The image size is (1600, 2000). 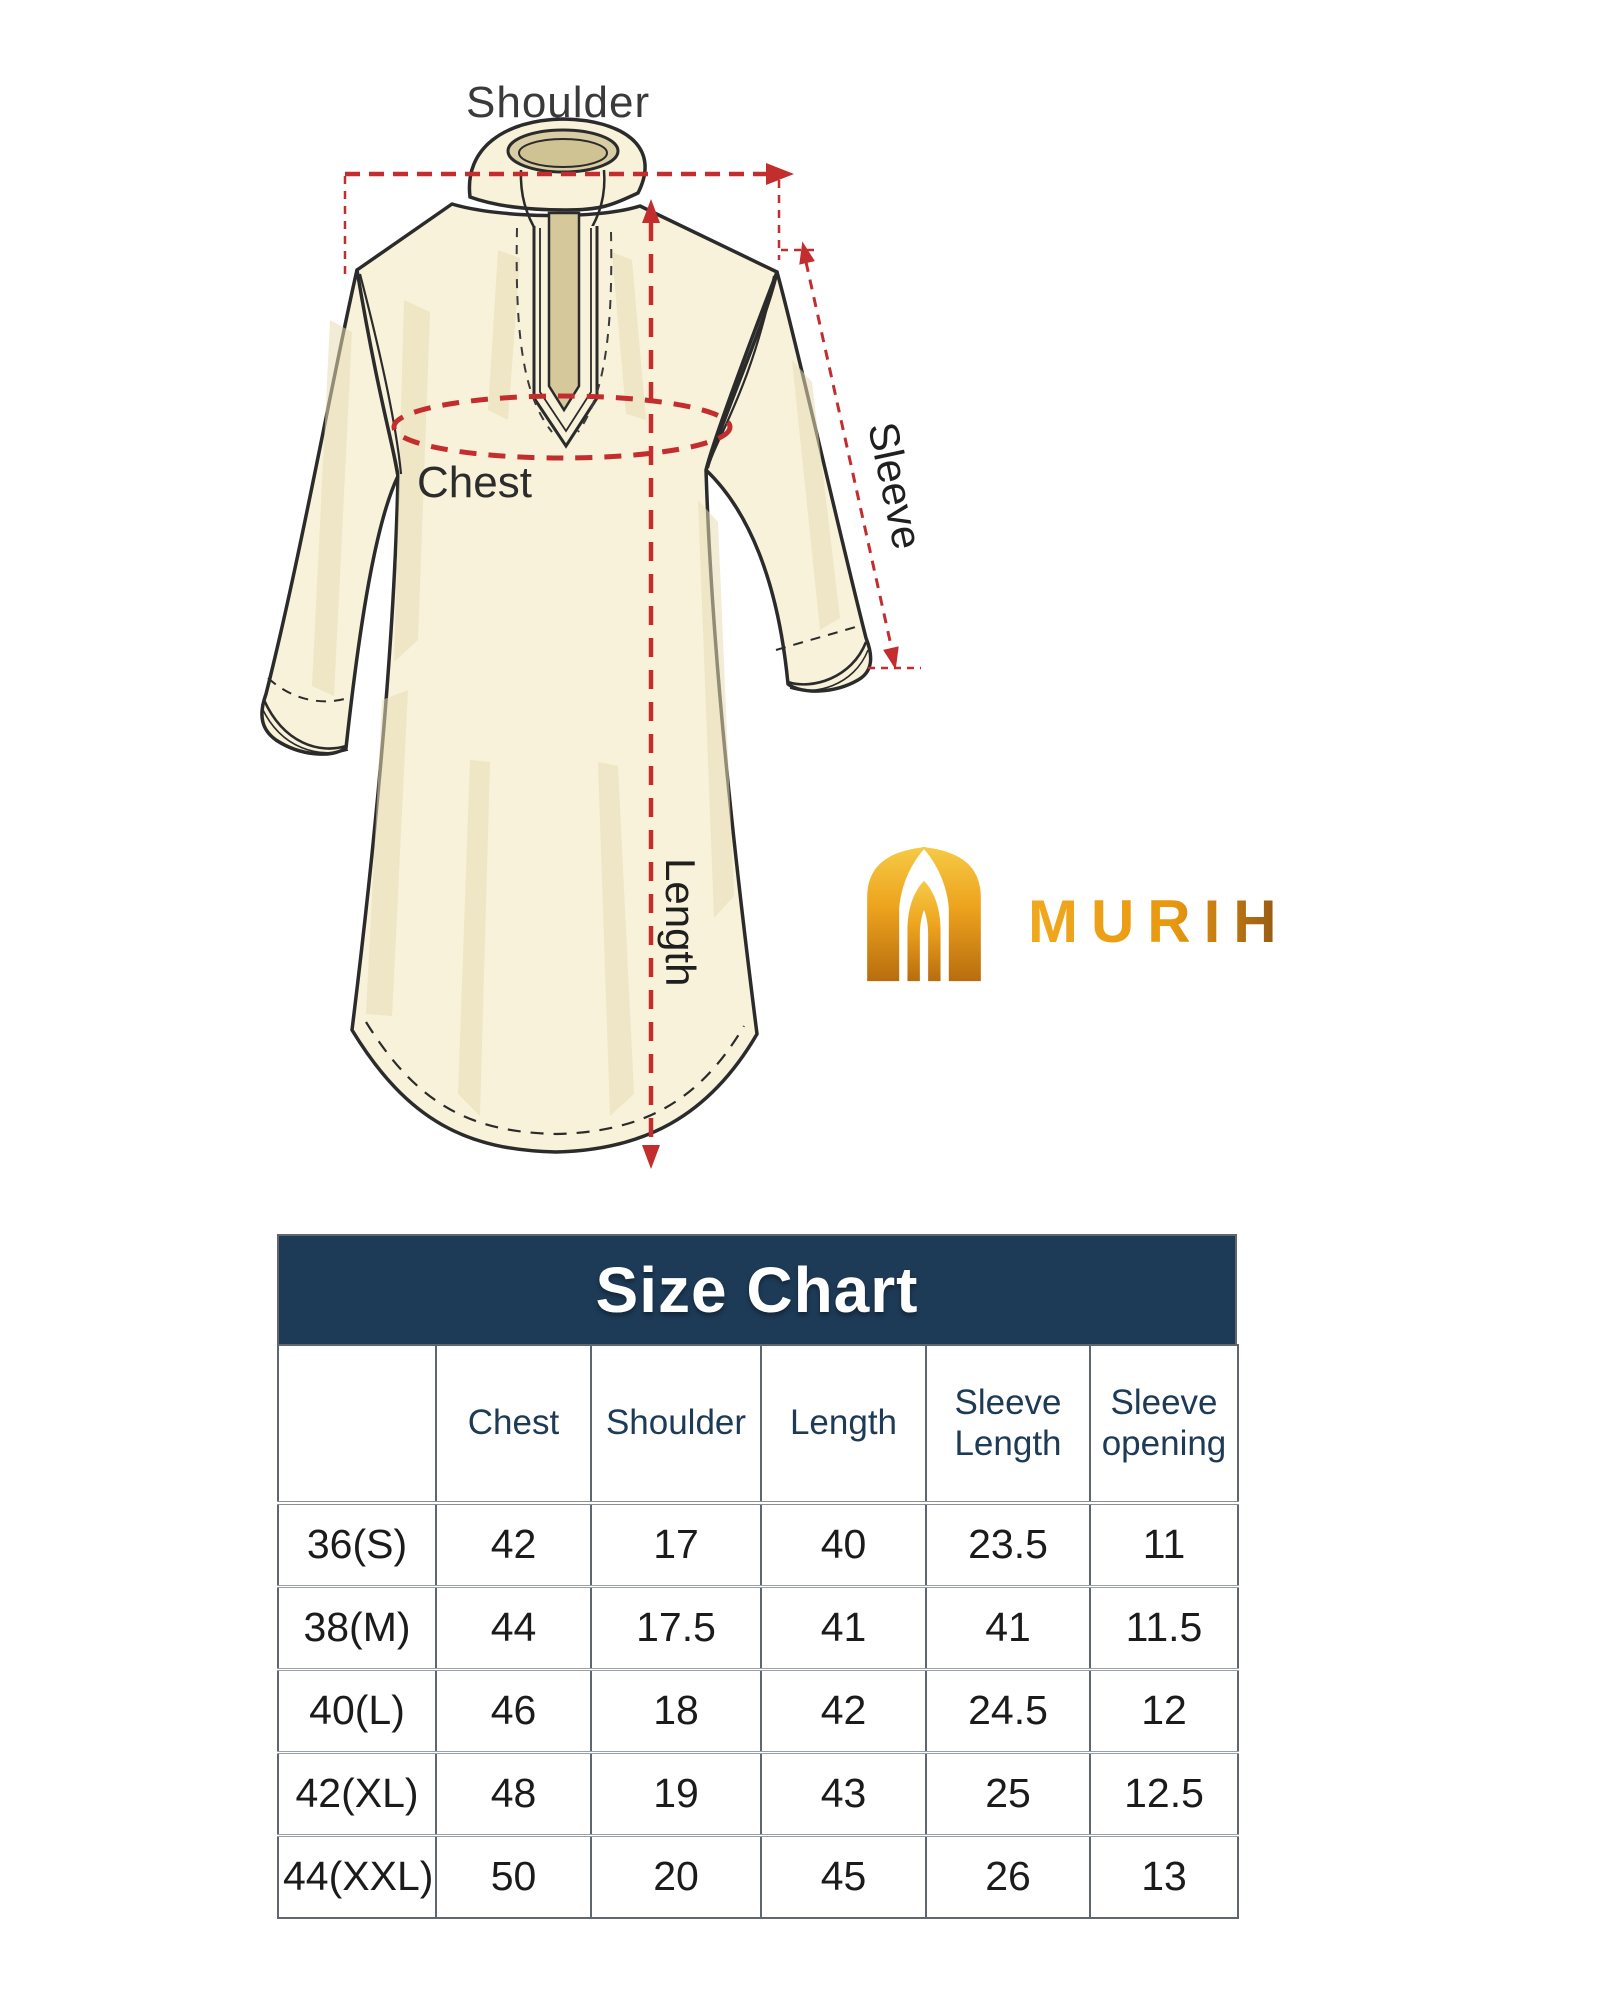 I want to click on size-label: 40(L), so click(x=357, y=1711).